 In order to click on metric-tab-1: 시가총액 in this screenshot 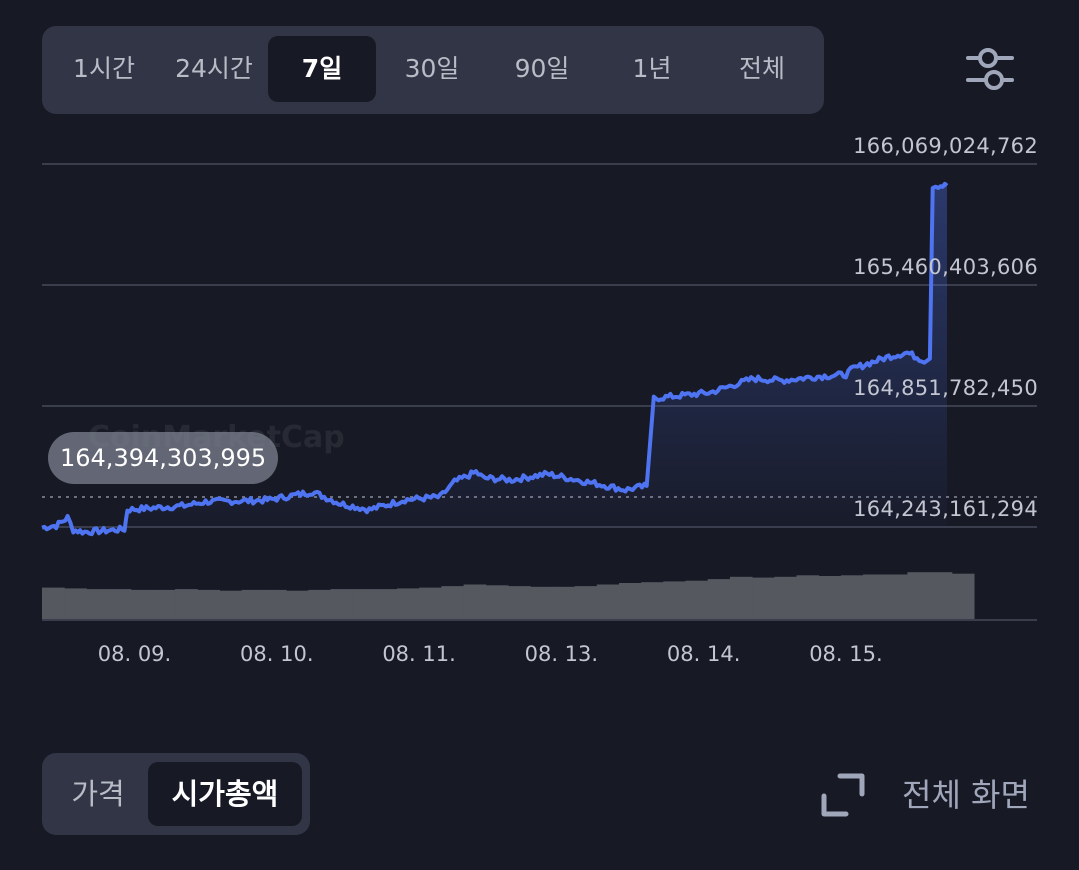, I will do `click(225, 794)`.